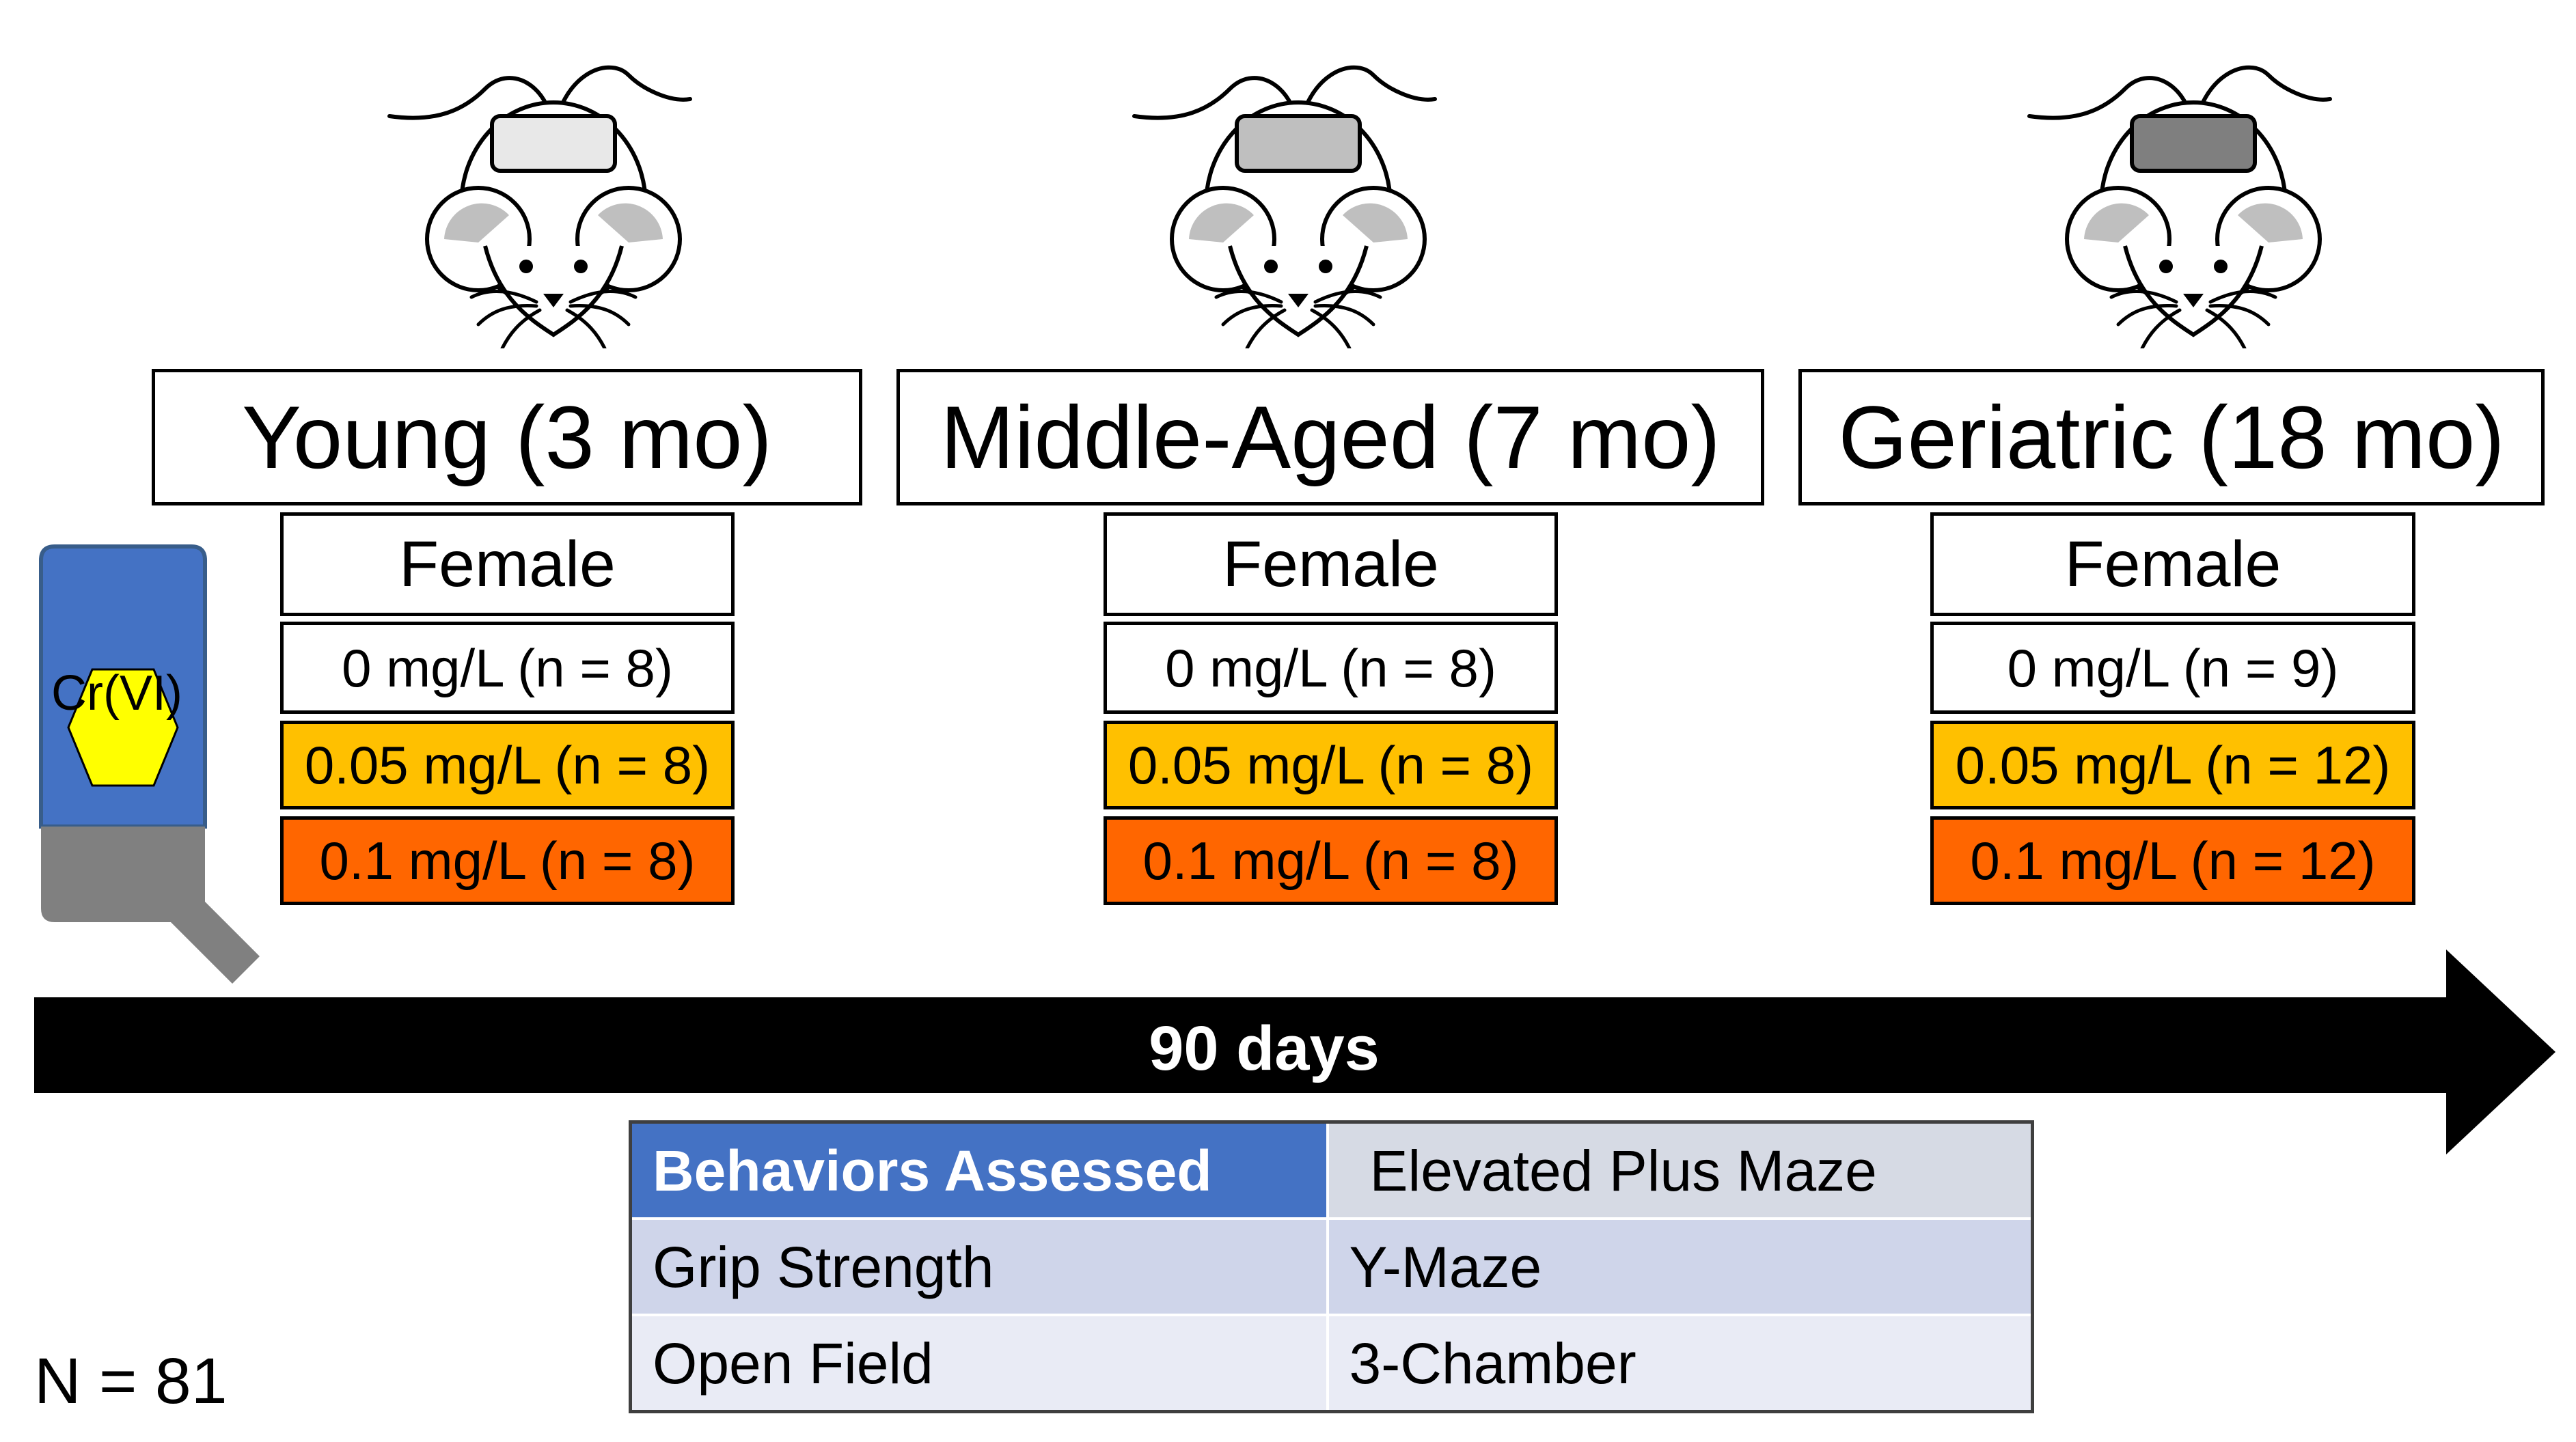 This screenshot has width=2576, height=1442. Describe the element at coordinates (1680, 1170) in the screenshot. I see `behavior-cell: Elevated Plus Maze` at that location.